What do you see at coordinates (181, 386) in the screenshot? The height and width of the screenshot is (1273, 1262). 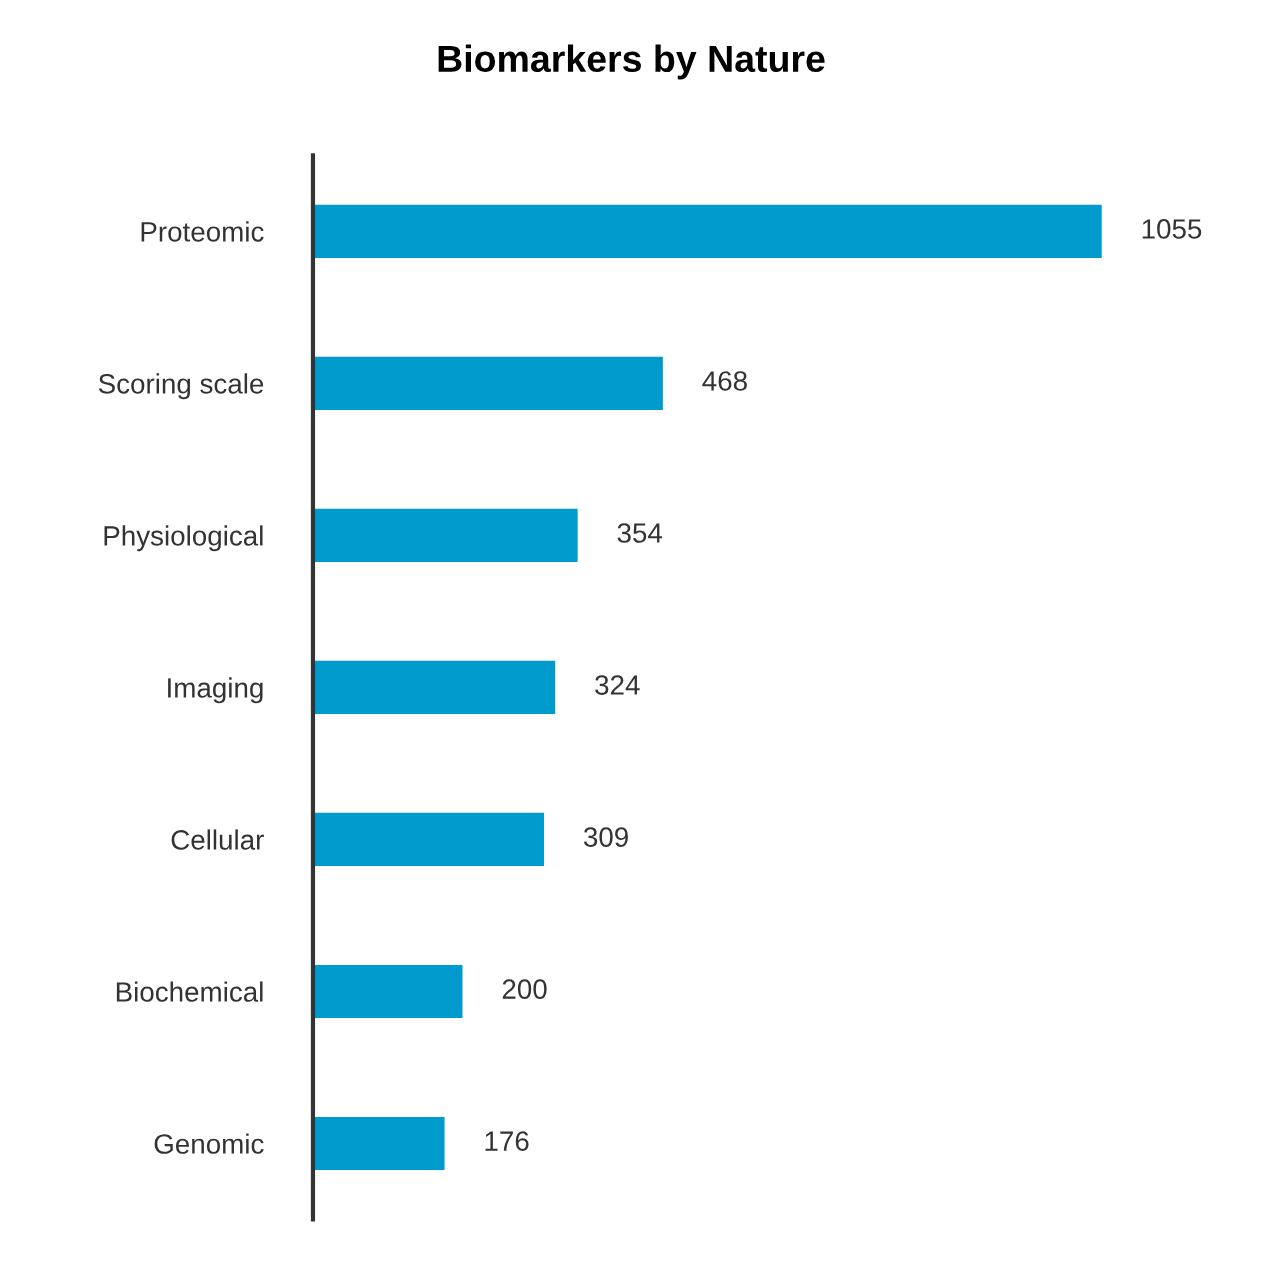 I see `y-tick-label: Scoring scale` at bounding box center [181, 386].